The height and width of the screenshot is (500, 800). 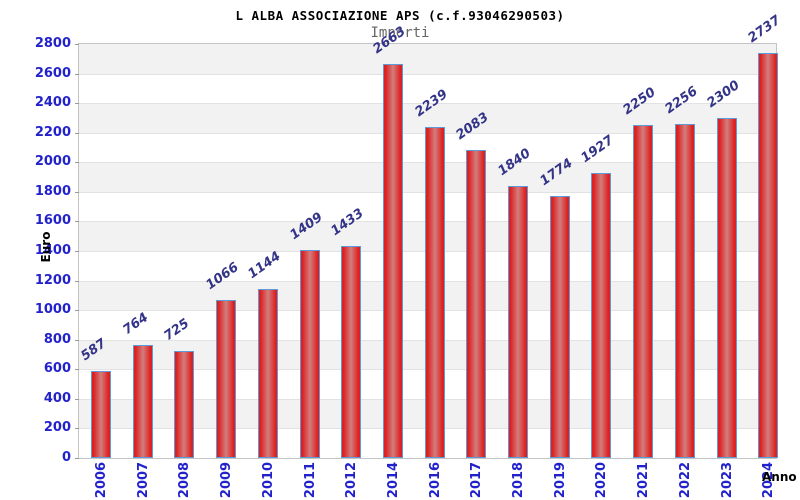 I want to click on x-tick-label: 2017, so click(x=476, y=480).